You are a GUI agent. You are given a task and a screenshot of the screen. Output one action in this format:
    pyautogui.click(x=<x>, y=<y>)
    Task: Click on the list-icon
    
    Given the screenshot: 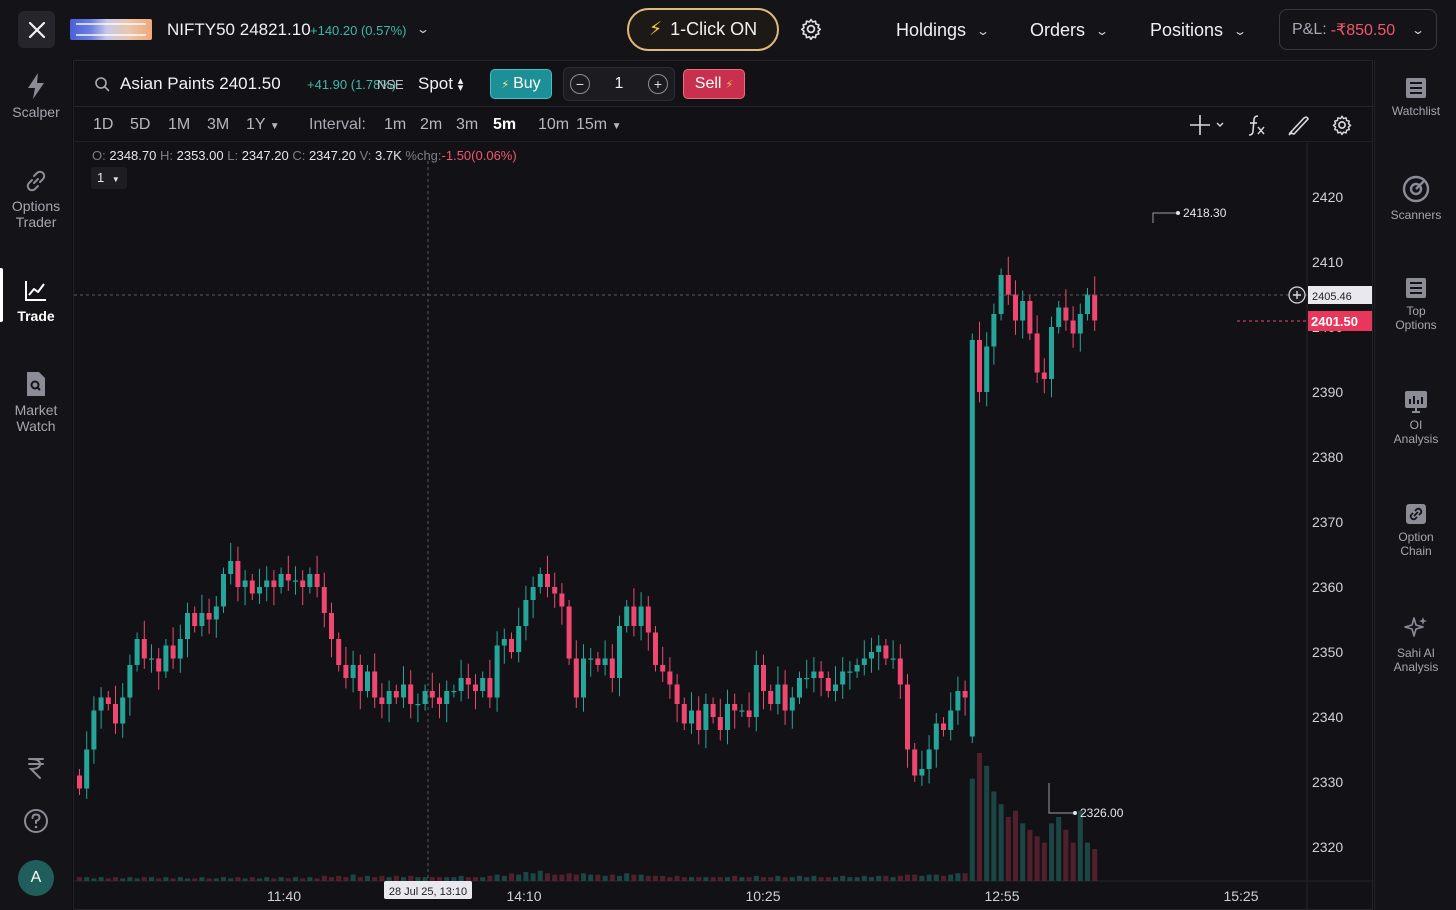 What is the action you would take?
    pyautogui.click(x=1416, y=88)
    